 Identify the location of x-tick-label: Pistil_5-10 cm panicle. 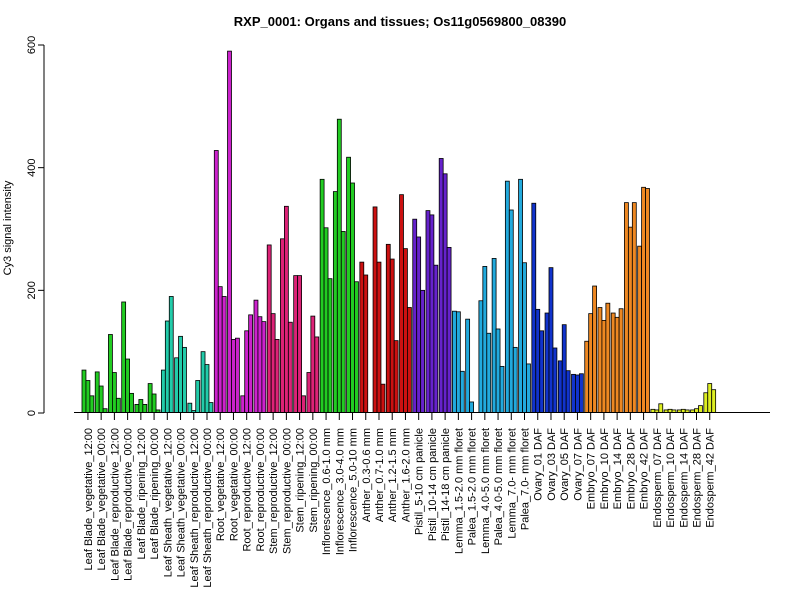
(420, 481).